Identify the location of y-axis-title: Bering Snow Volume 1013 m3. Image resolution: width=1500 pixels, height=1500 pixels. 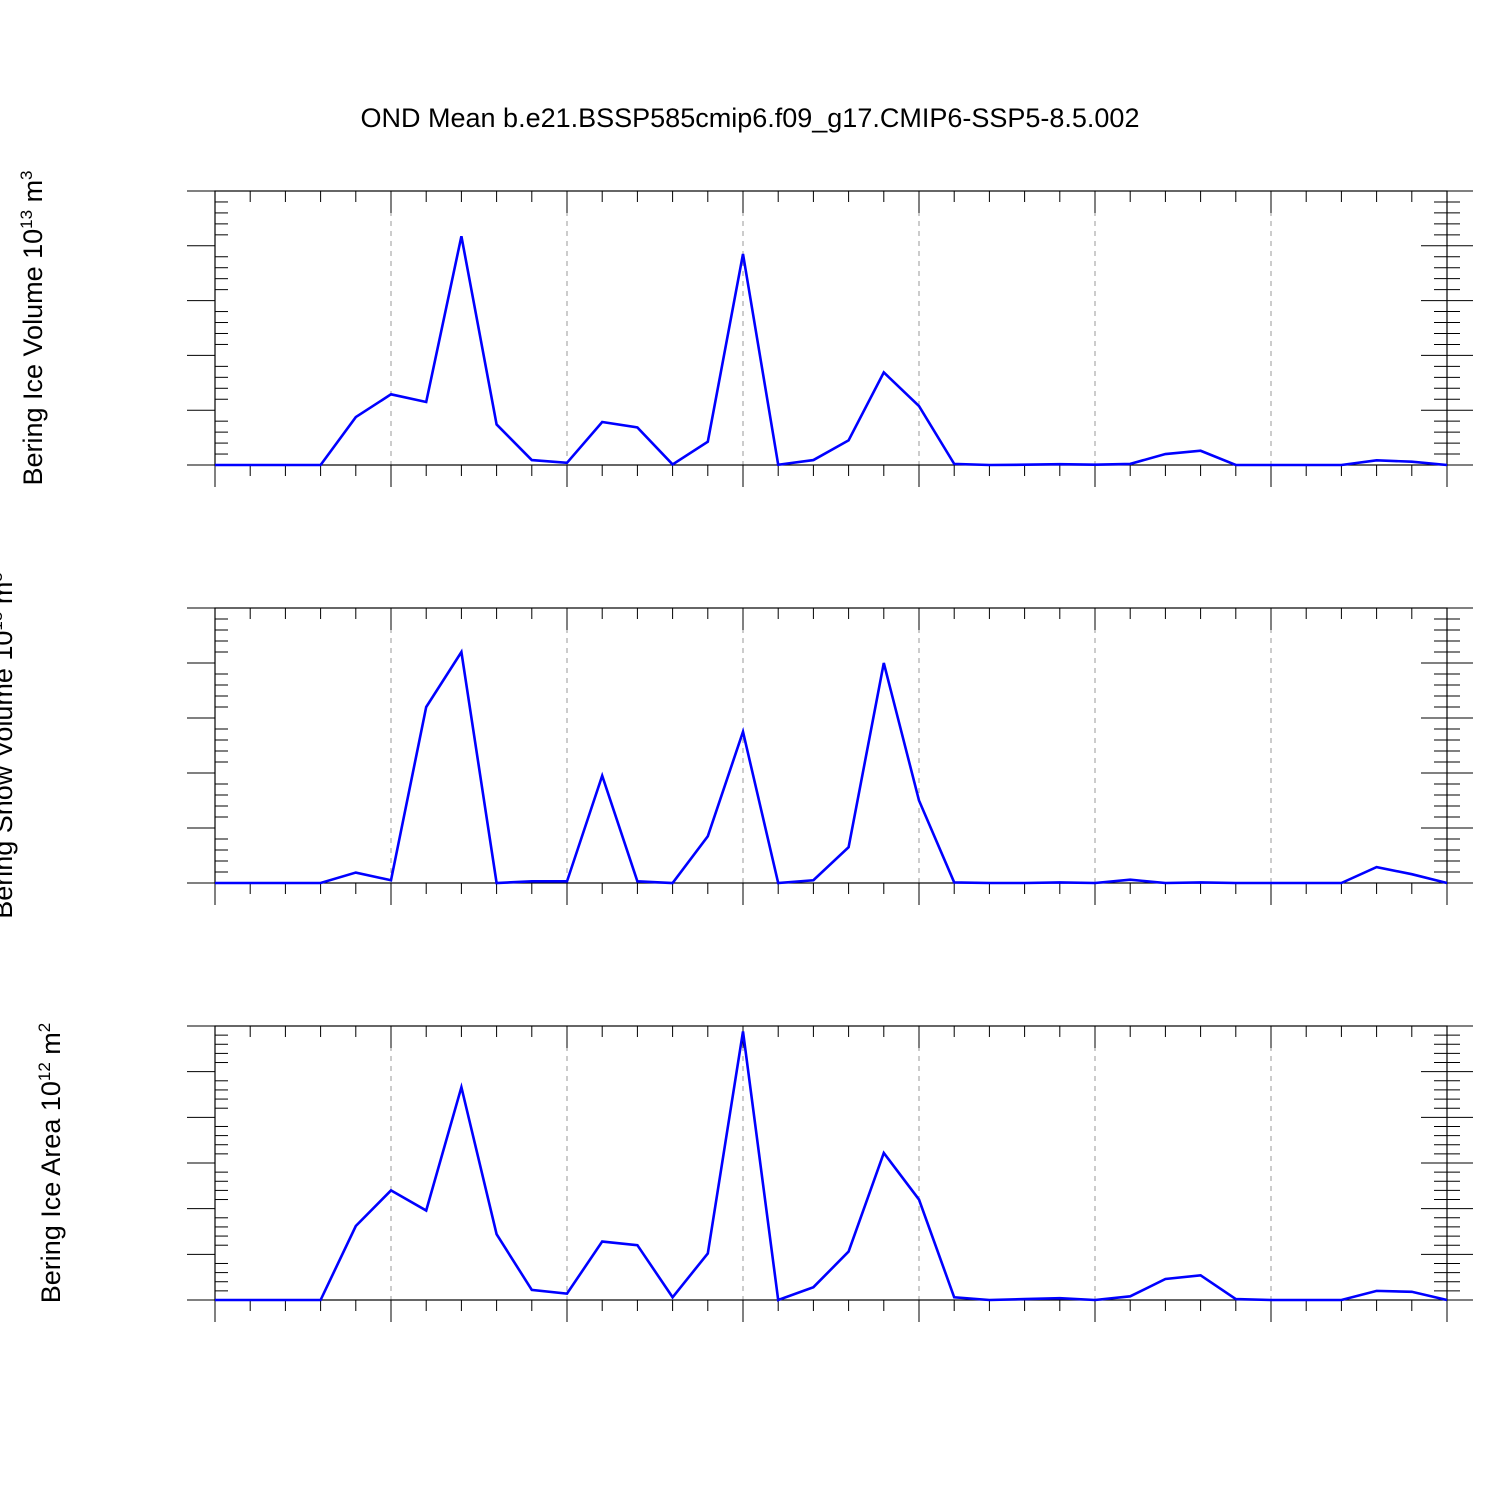
(9, 745).